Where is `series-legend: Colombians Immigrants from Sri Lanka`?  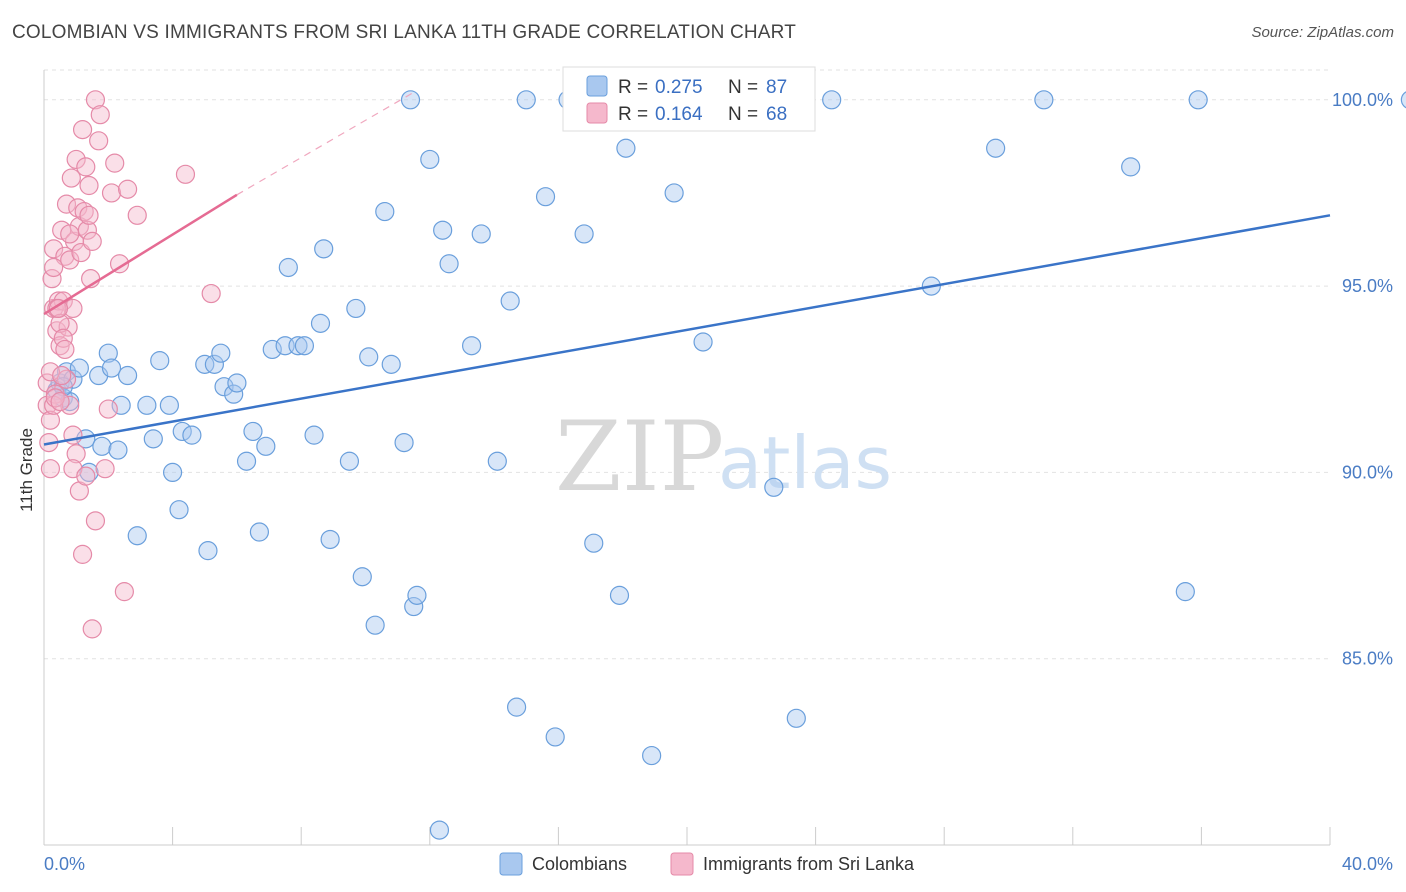 series-legend: Colombians Immigrants from Sri Lanka is located at coordinates (707, 864).